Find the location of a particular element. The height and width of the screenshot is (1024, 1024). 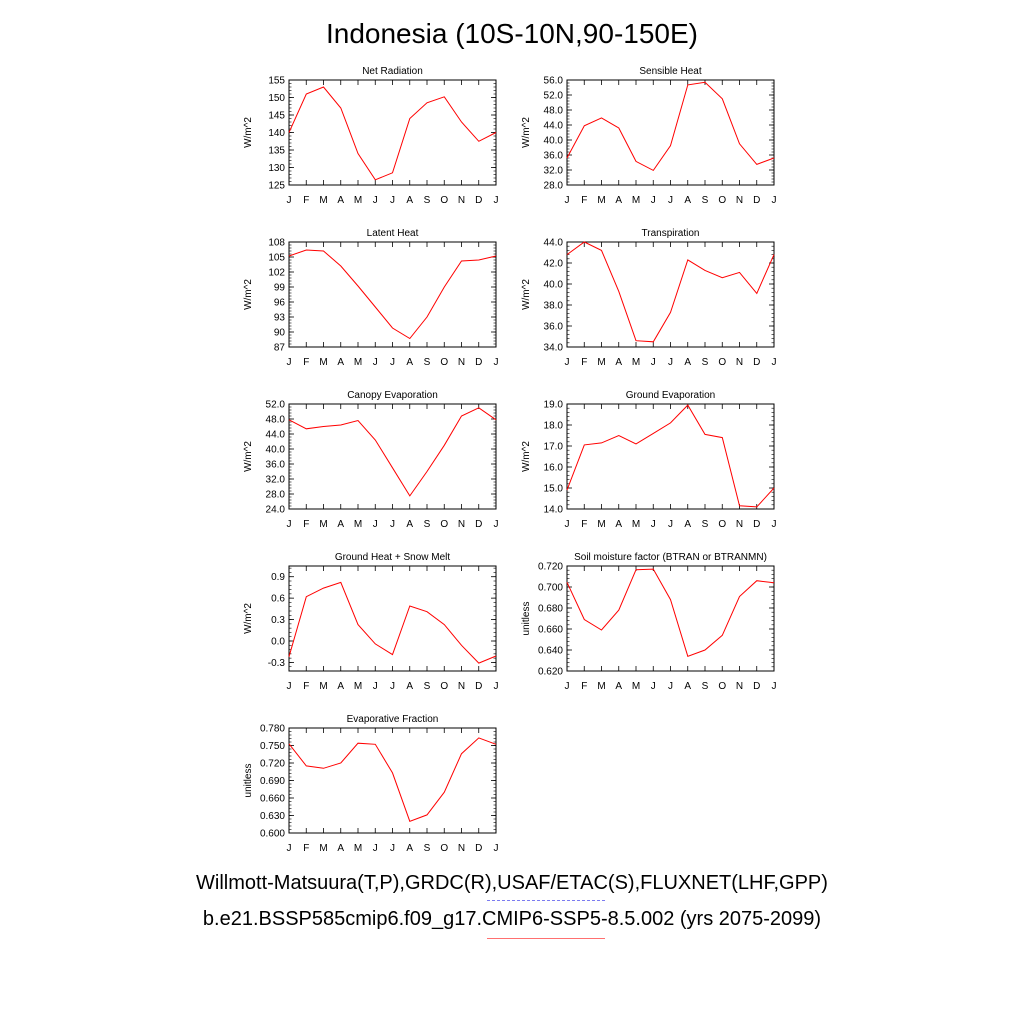

y-tick-label: 130 is located at coordinates (276, 168).